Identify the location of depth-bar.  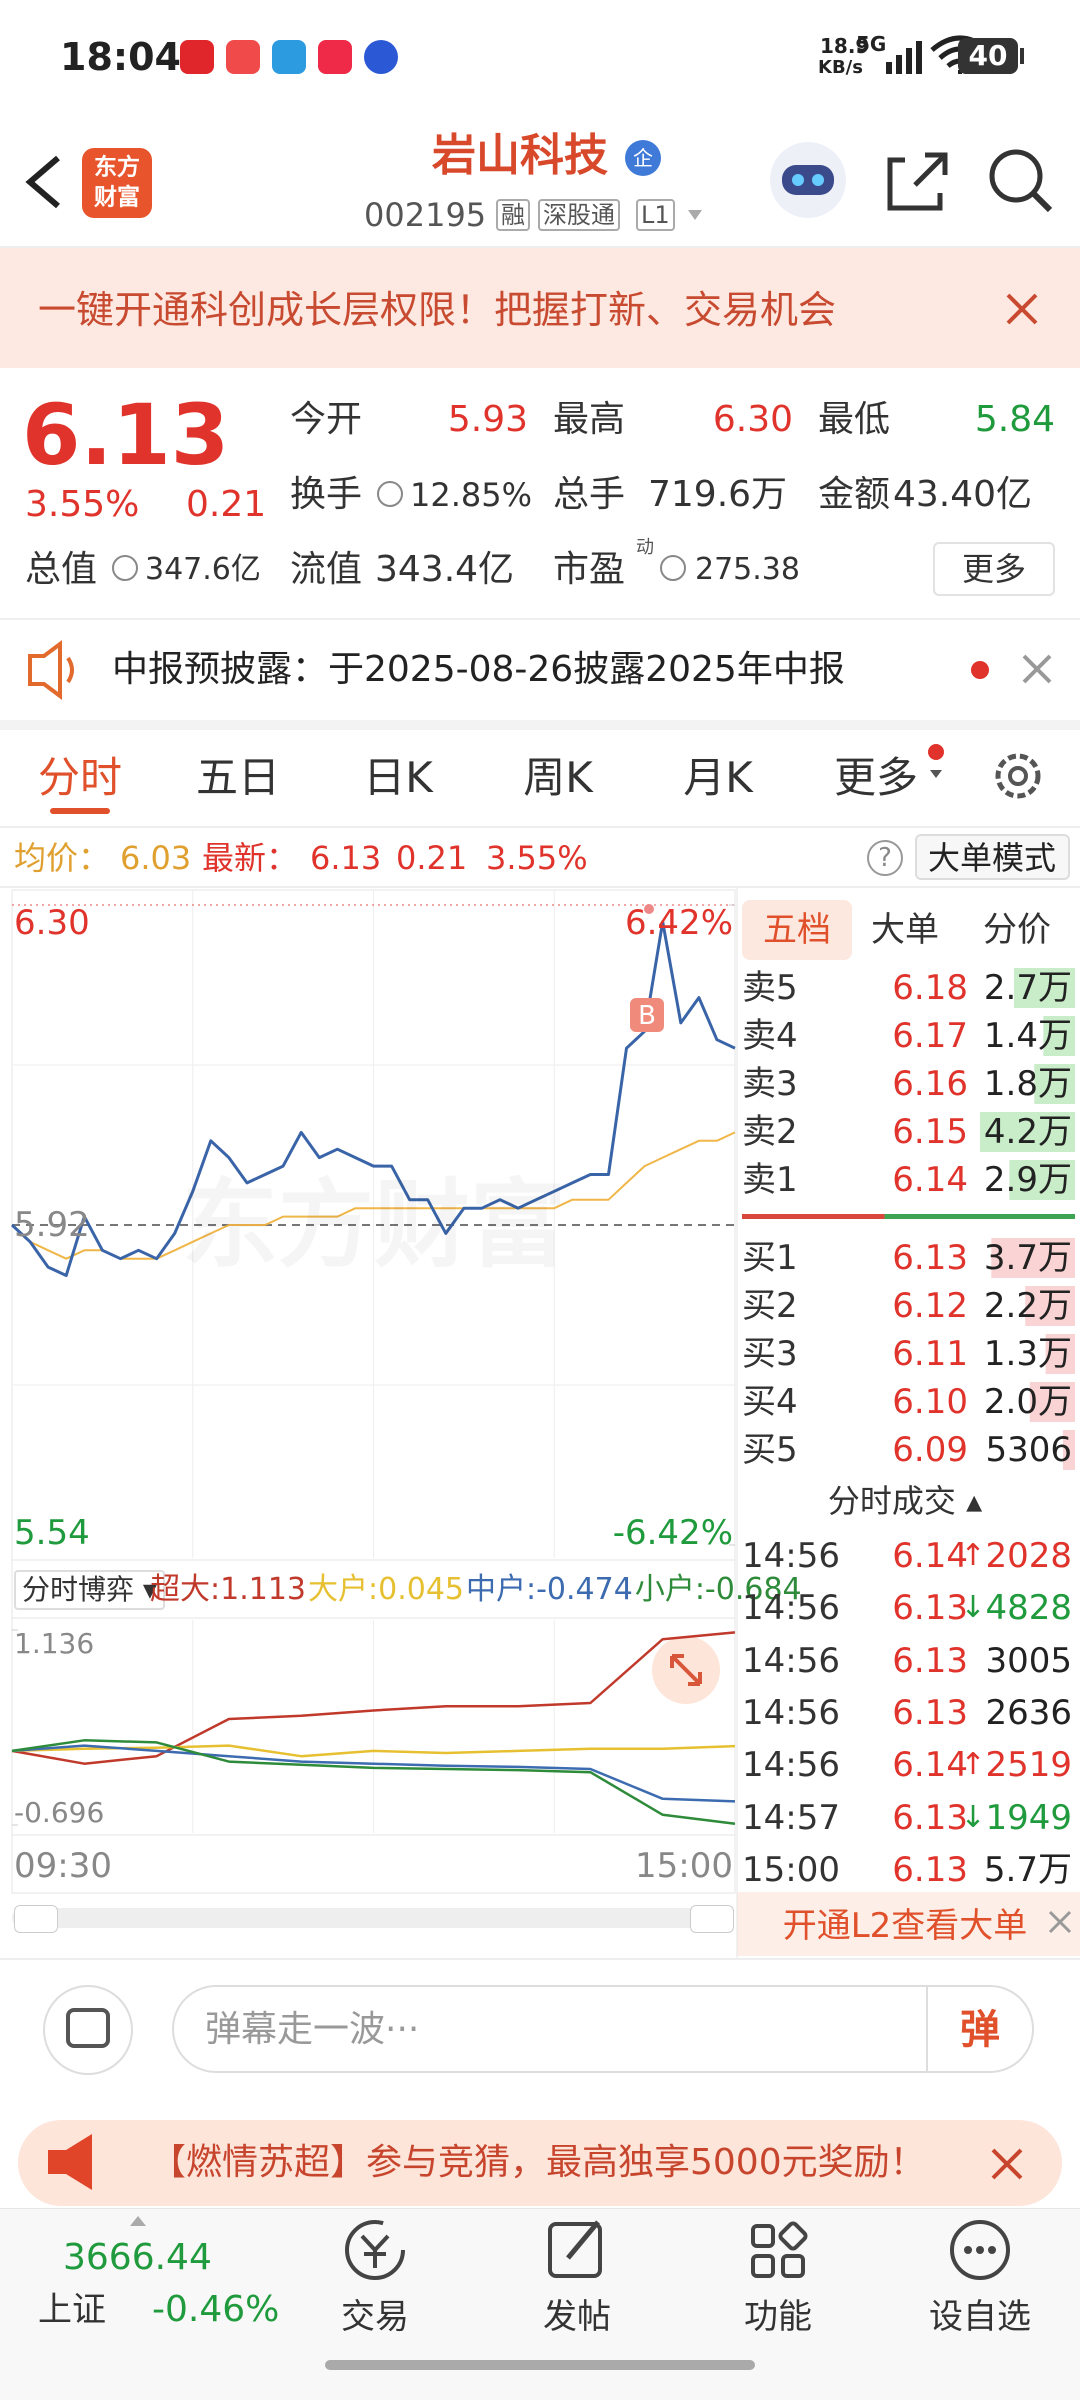
(1042, 1180).